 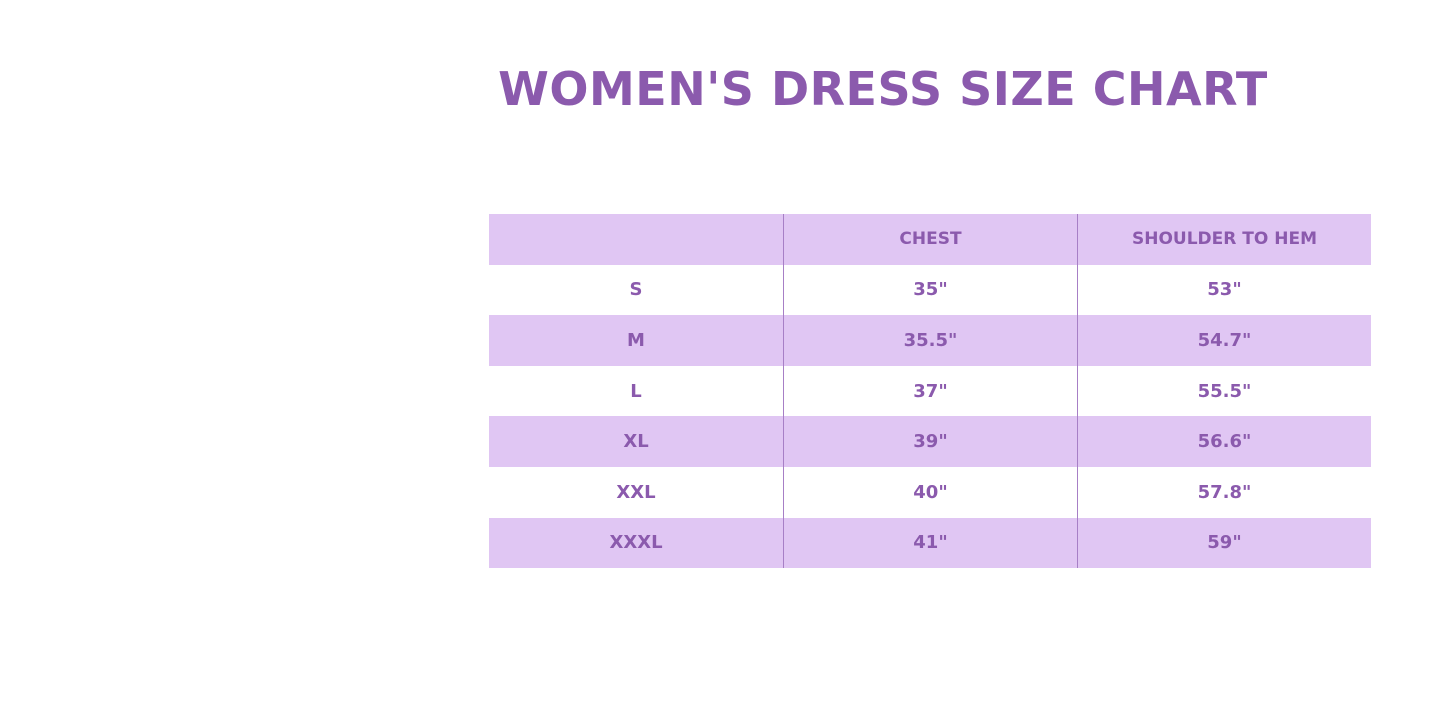 I want to click on size-cell: S, so click(x=636, y=290).